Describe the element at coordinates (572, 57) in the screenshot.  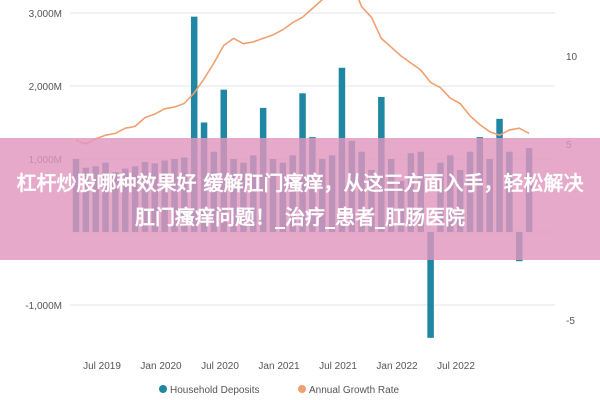
I see `right-axis-tick-label: 10` at that location.